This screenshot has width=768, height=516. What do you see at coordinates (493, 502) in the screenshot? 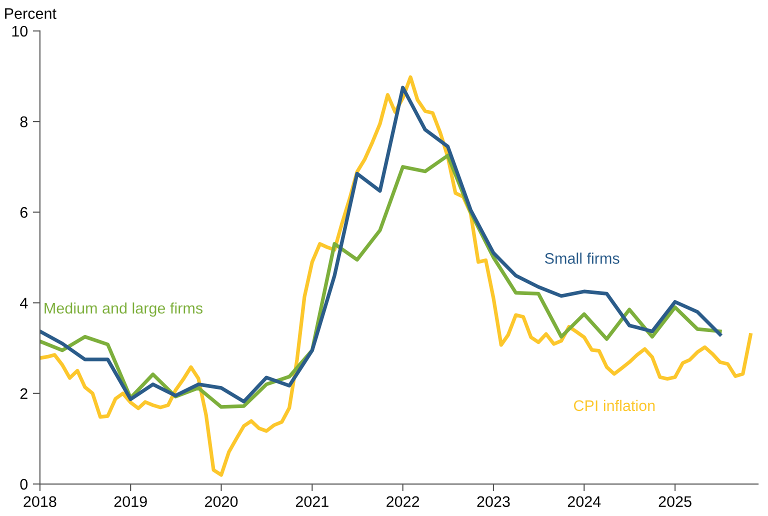
I see `x-tick-label: 2023` at bounding box center [493, 502].